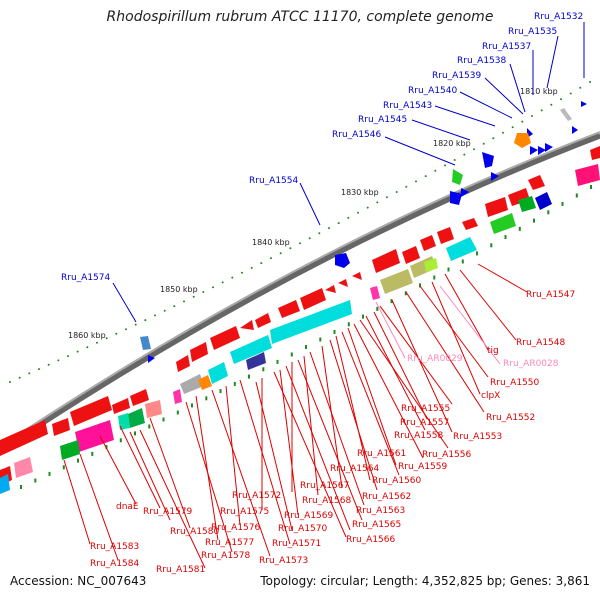  Describe the element at coordinates (114, 564) in the screenshot. I see `gene-label-Rru_A1584: Rru_A1584` at that location.